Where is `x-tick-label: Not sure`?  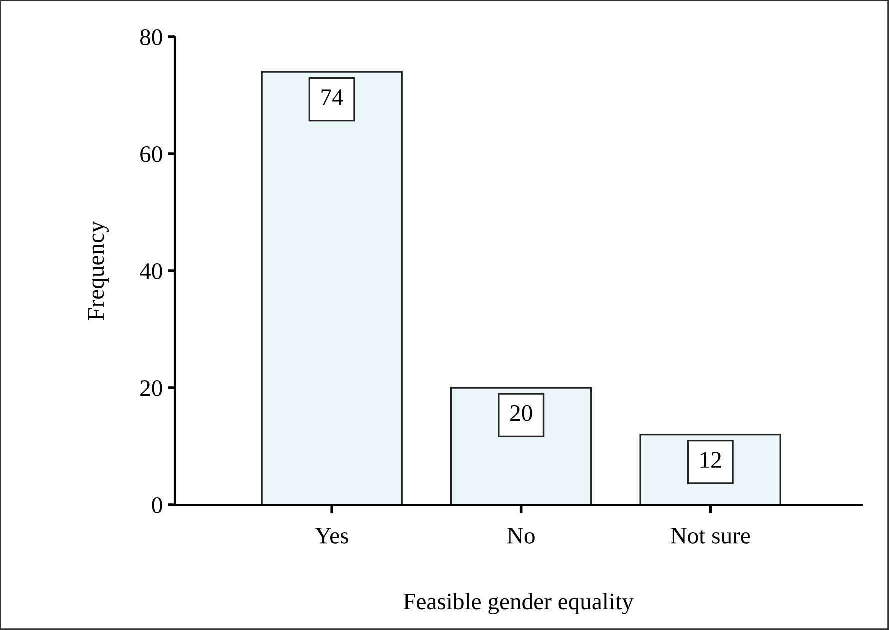 x-tick-label: Not sure is located at coordinates (710, 536).